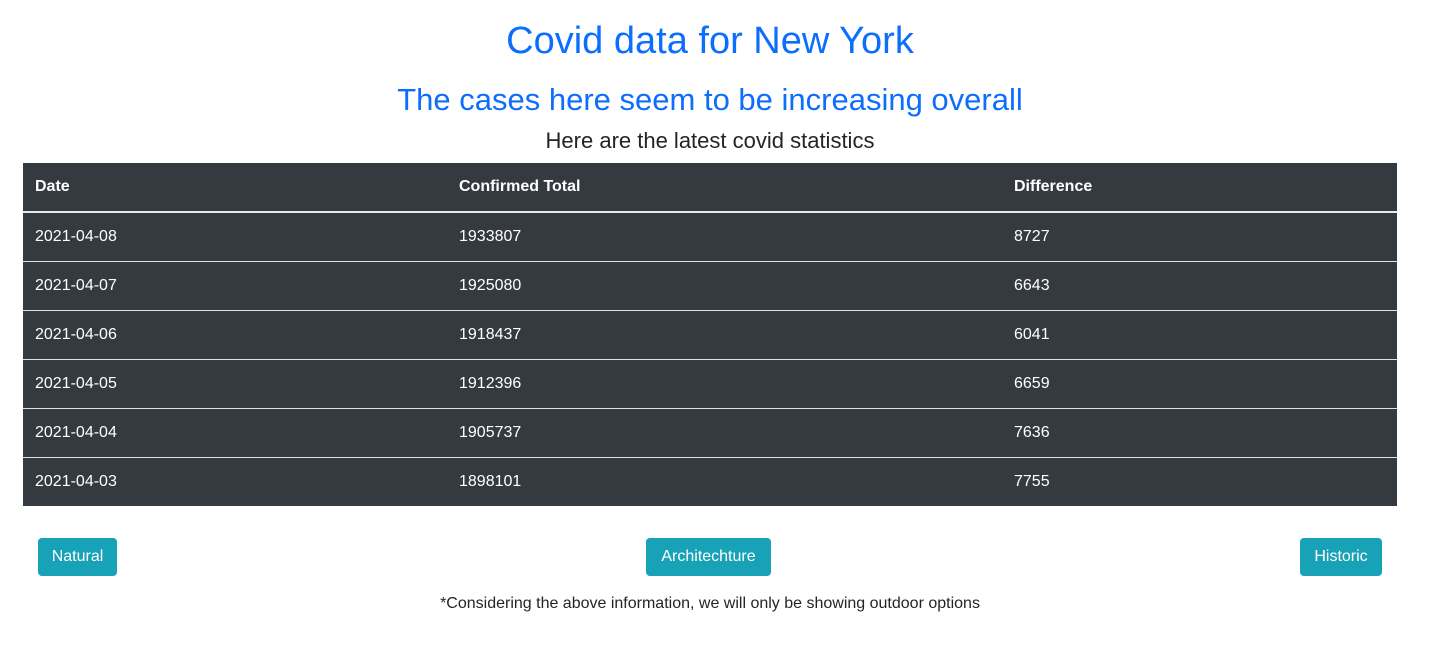 The image size is (1430, 670). Describe the element at coordinates (724, 188) in the screenshot. I see `column-header-confirmed-total: Confirmed Total` at that location.